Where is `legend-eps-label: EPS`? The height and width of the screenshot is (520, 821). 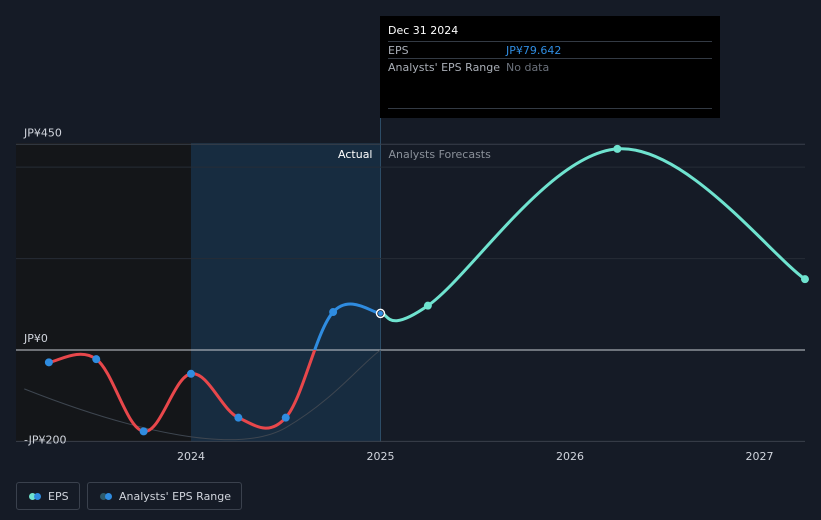 legend-eps-label: EPS is located at coordinates (58, 496).